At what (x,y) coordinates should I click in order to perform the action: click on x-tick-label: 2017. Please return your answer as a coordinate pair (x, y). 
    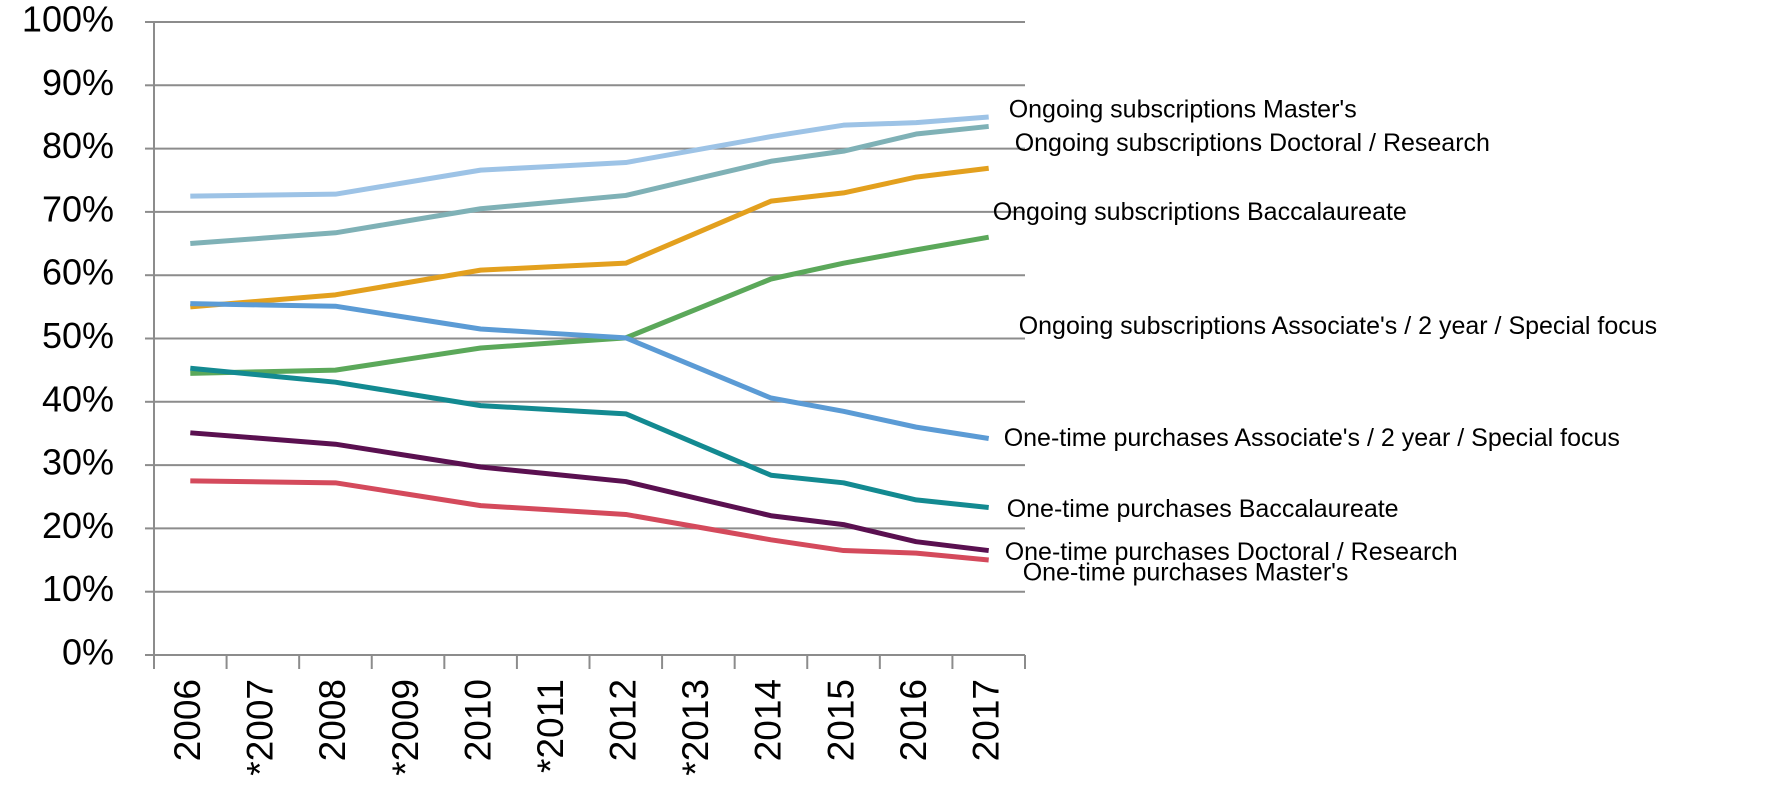
    Looking at the image, I should click on (985, 720).